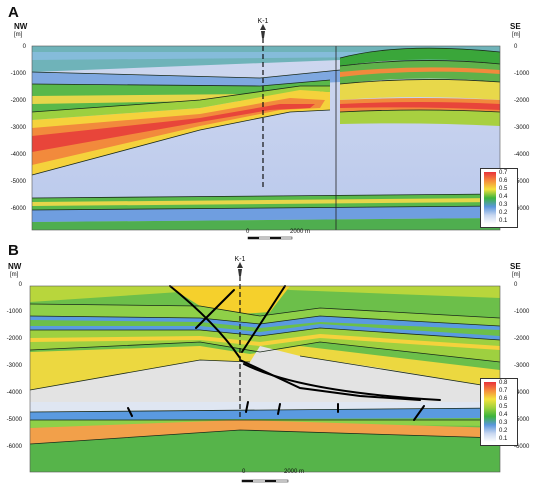 The width and height of the screenshot is (550, 486). I want to click on panel-letter: A, so click(13, 12).